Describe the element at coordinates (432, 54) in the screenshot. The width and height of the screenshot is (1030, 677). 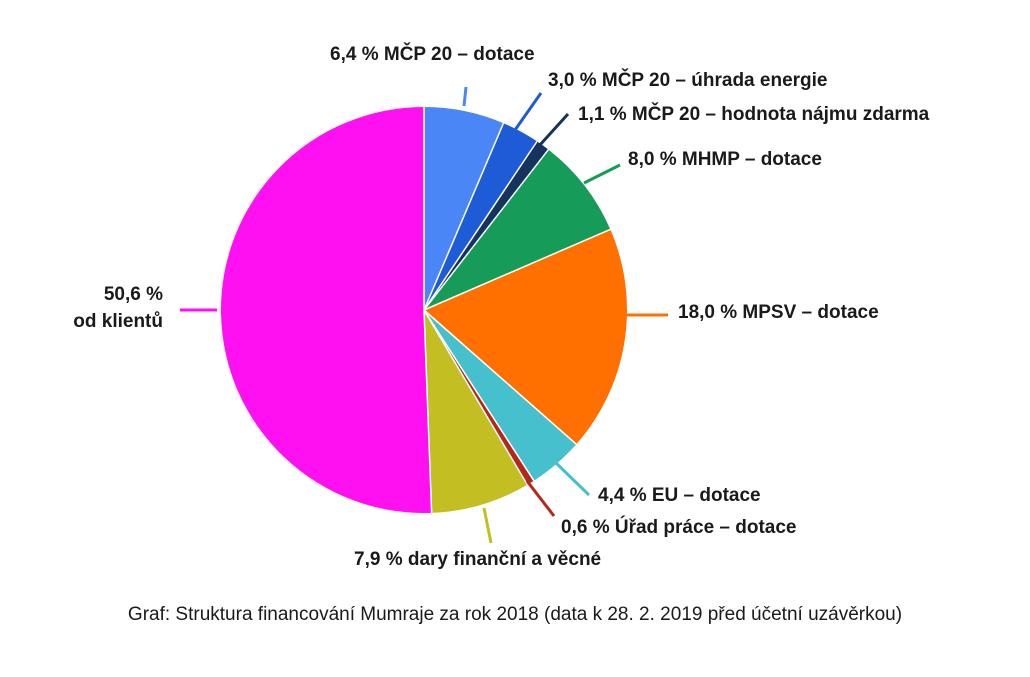
I see `slice-label-mcp20-dotace: 6,4 % MČP 20 – dotace` at that location.